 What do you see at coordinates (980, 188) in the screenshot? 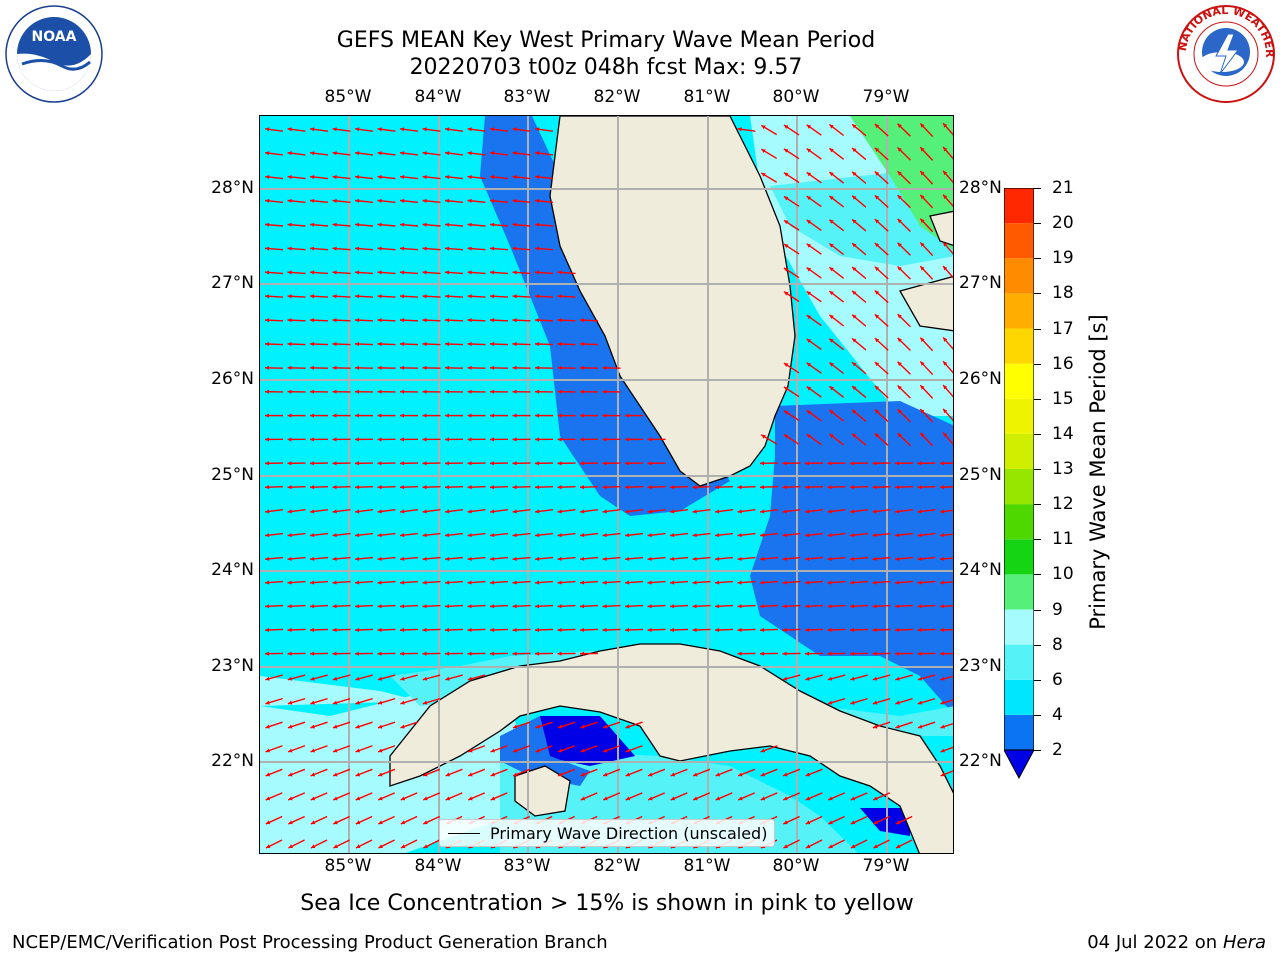
I see `lat-tick-right: 28°N` at bounding box center [980, 188].